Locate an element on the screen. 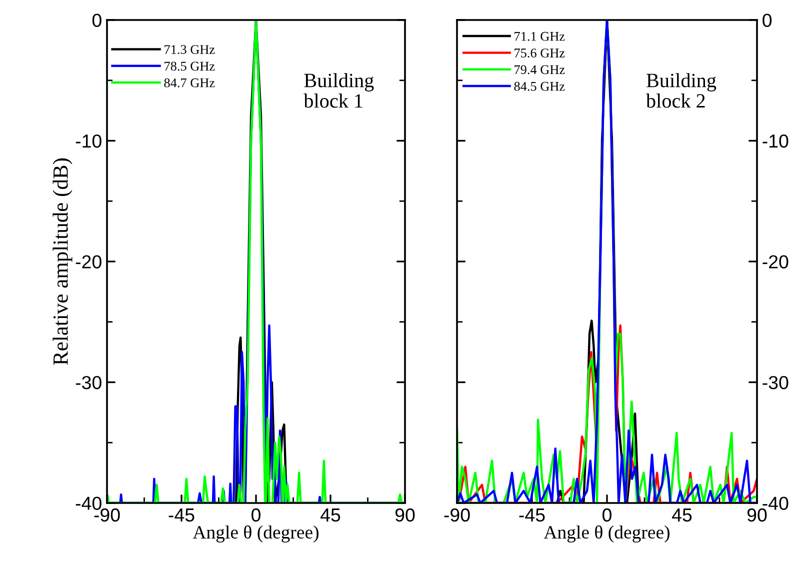  legend-label: 75.6 GHz is located at coordinates (539, 53).